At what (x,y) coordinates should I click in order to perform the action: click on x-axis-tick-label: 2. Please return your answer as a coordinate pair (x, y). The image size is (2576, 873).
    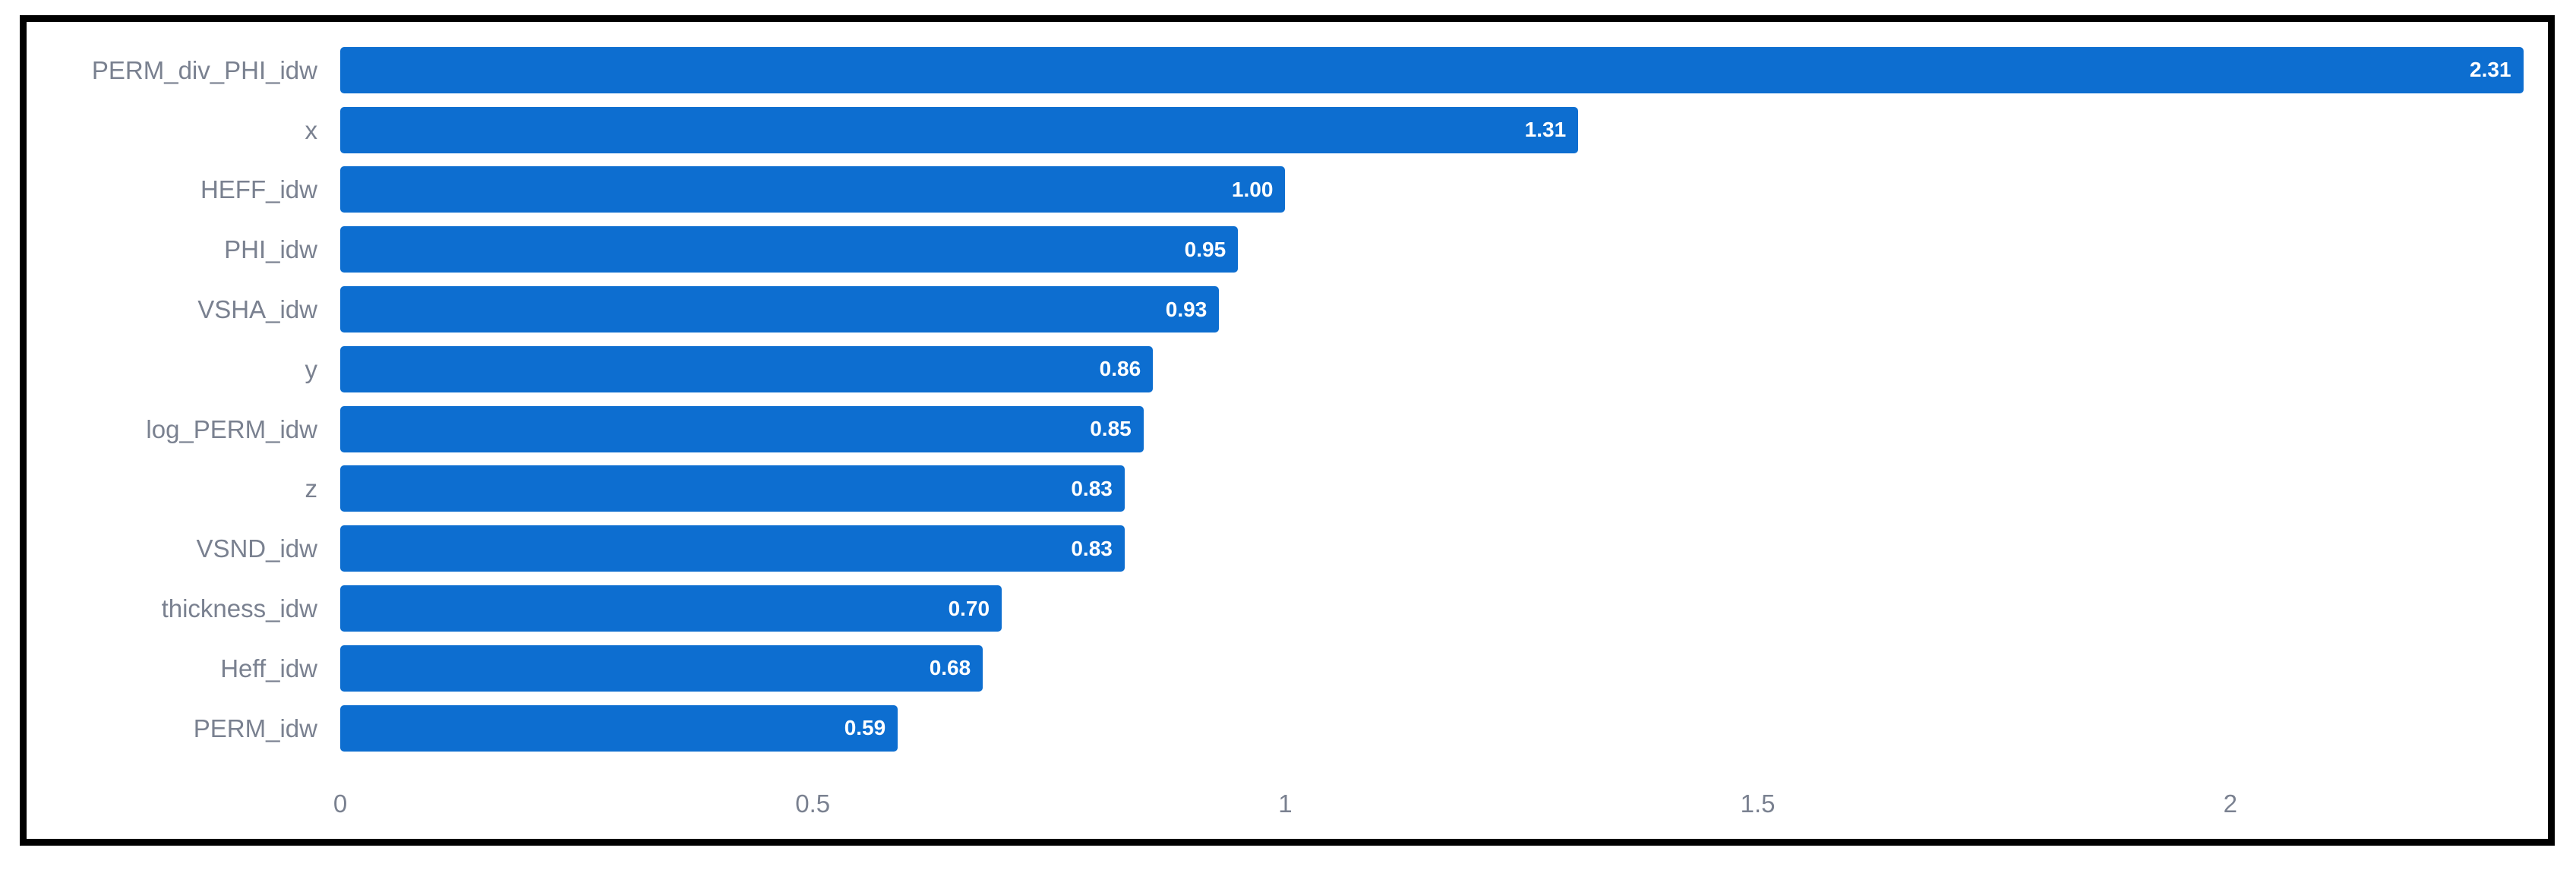
    Looking at the image, I should click on (2230, 803).